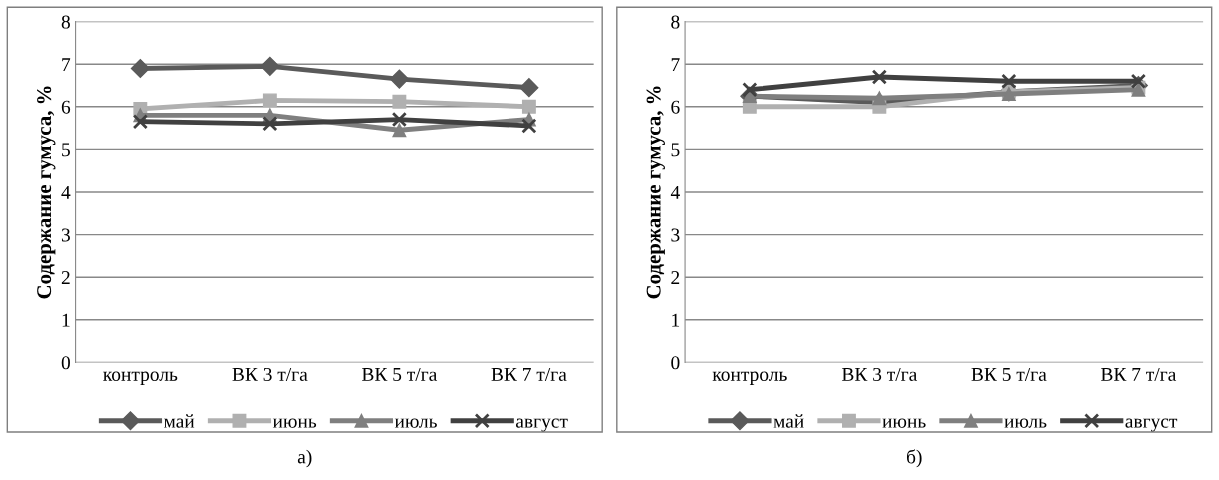 The height and width of the screenshot is (480, 1219). What do you see at coordinates (304, 458) in the screenshot?
I see `text: а)` at bounding box center [304, 458].